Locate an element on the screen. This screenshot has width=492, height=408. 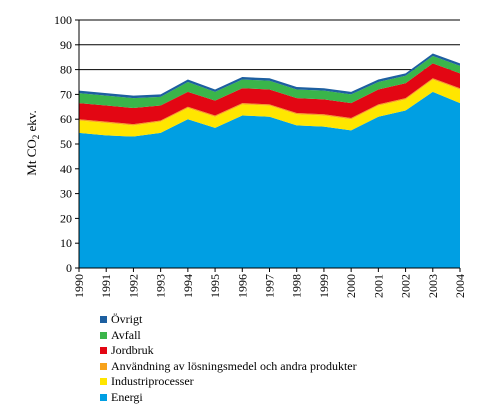
x-tick-label: 2001 is located at coordinates (378, 286).